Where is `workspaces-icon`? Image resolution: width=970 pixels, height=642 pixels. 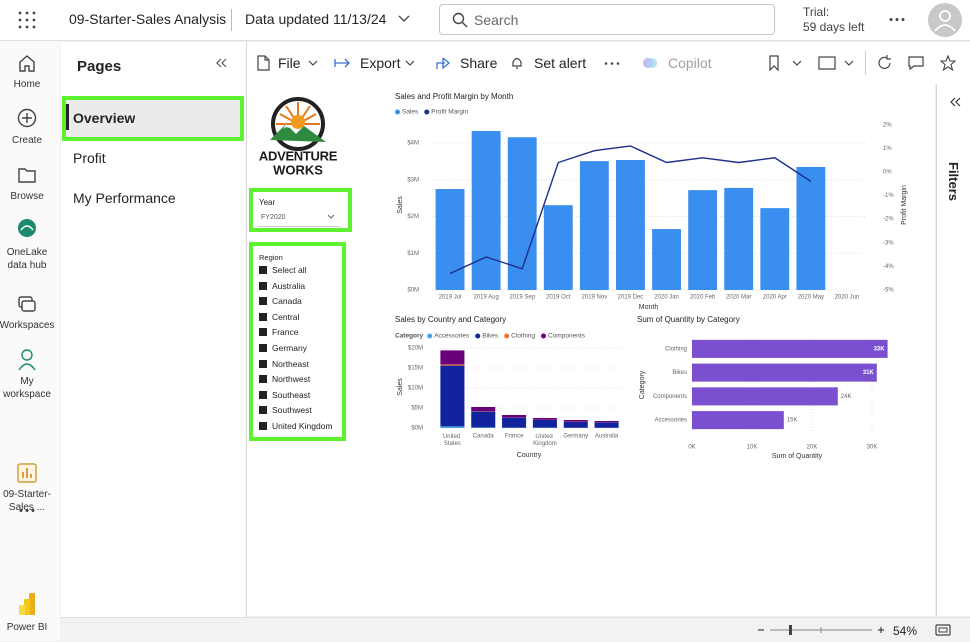 workspaces-icon is located at coordinates (27, 304).